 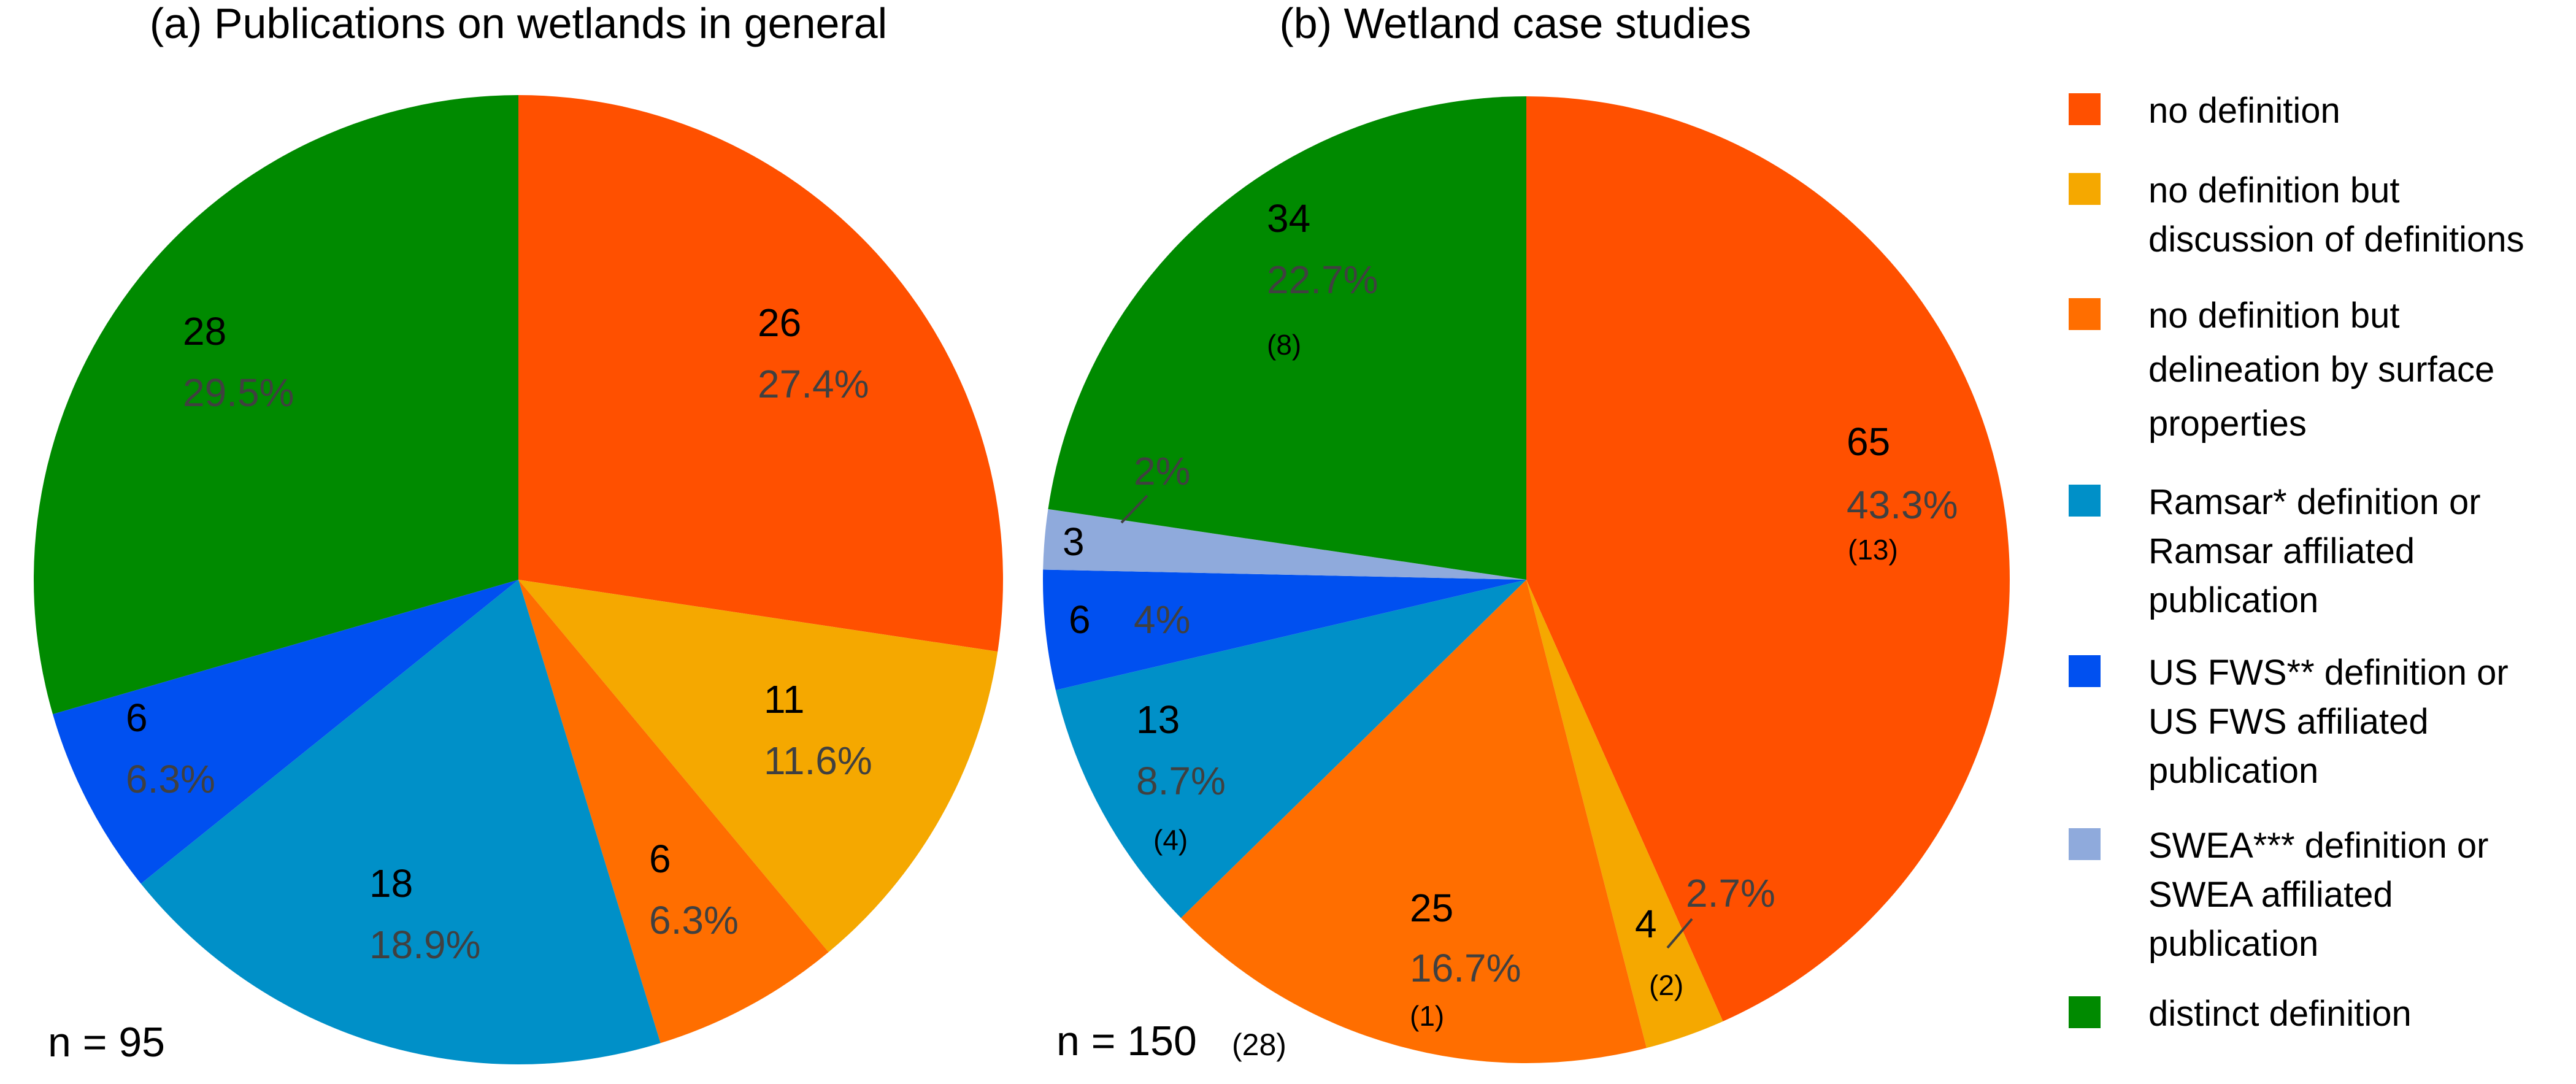 I want to click on slice-b-distinct-sub: (8), so click(x=1284, y=345).